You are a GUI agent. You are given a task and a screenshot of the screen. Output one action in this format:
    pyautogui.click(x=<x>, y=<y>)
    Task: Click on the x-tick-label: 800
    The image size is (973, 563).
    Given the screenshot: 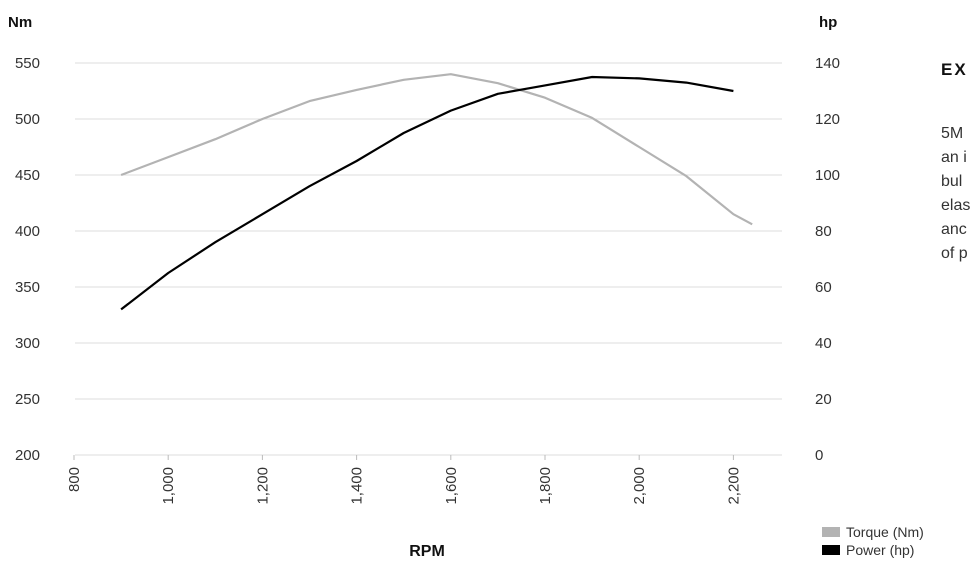 What is the action you would take?
    pyautogui.click(x=74, y=479)
    